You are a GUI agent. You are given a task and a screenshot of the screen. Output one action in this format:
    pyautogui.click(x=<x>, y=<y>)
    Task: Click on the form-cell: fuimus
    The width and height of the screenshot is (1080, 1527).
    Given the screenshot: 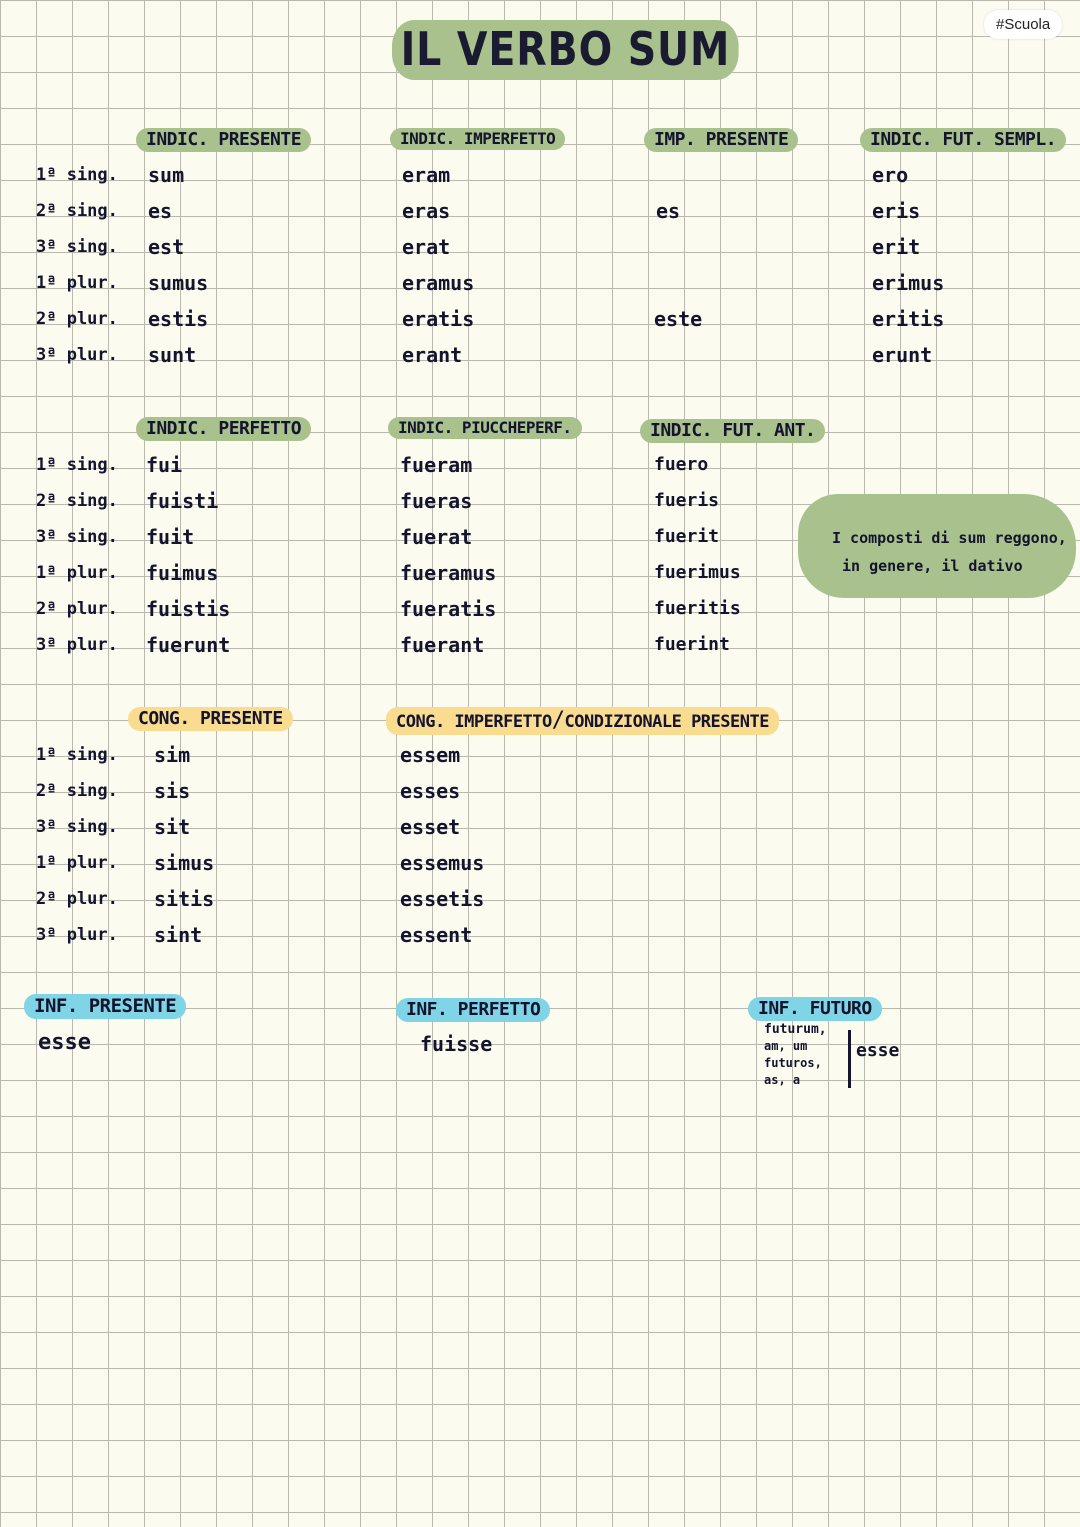 What is the action you would take?
    pyautogui.click(x=182, y=573)
    